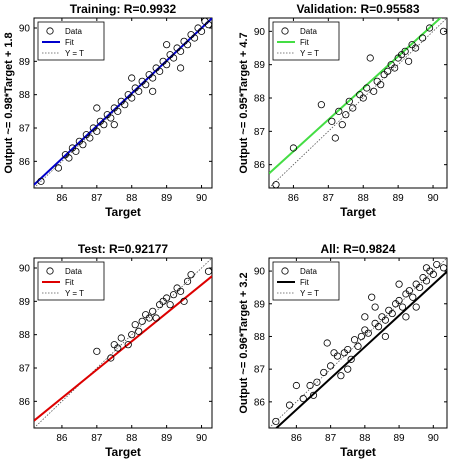  What do you see at coordinates (357, 249) in the screenshot?
I see `chart-title: All: R=0.9824` at bounding box center [357, 249].